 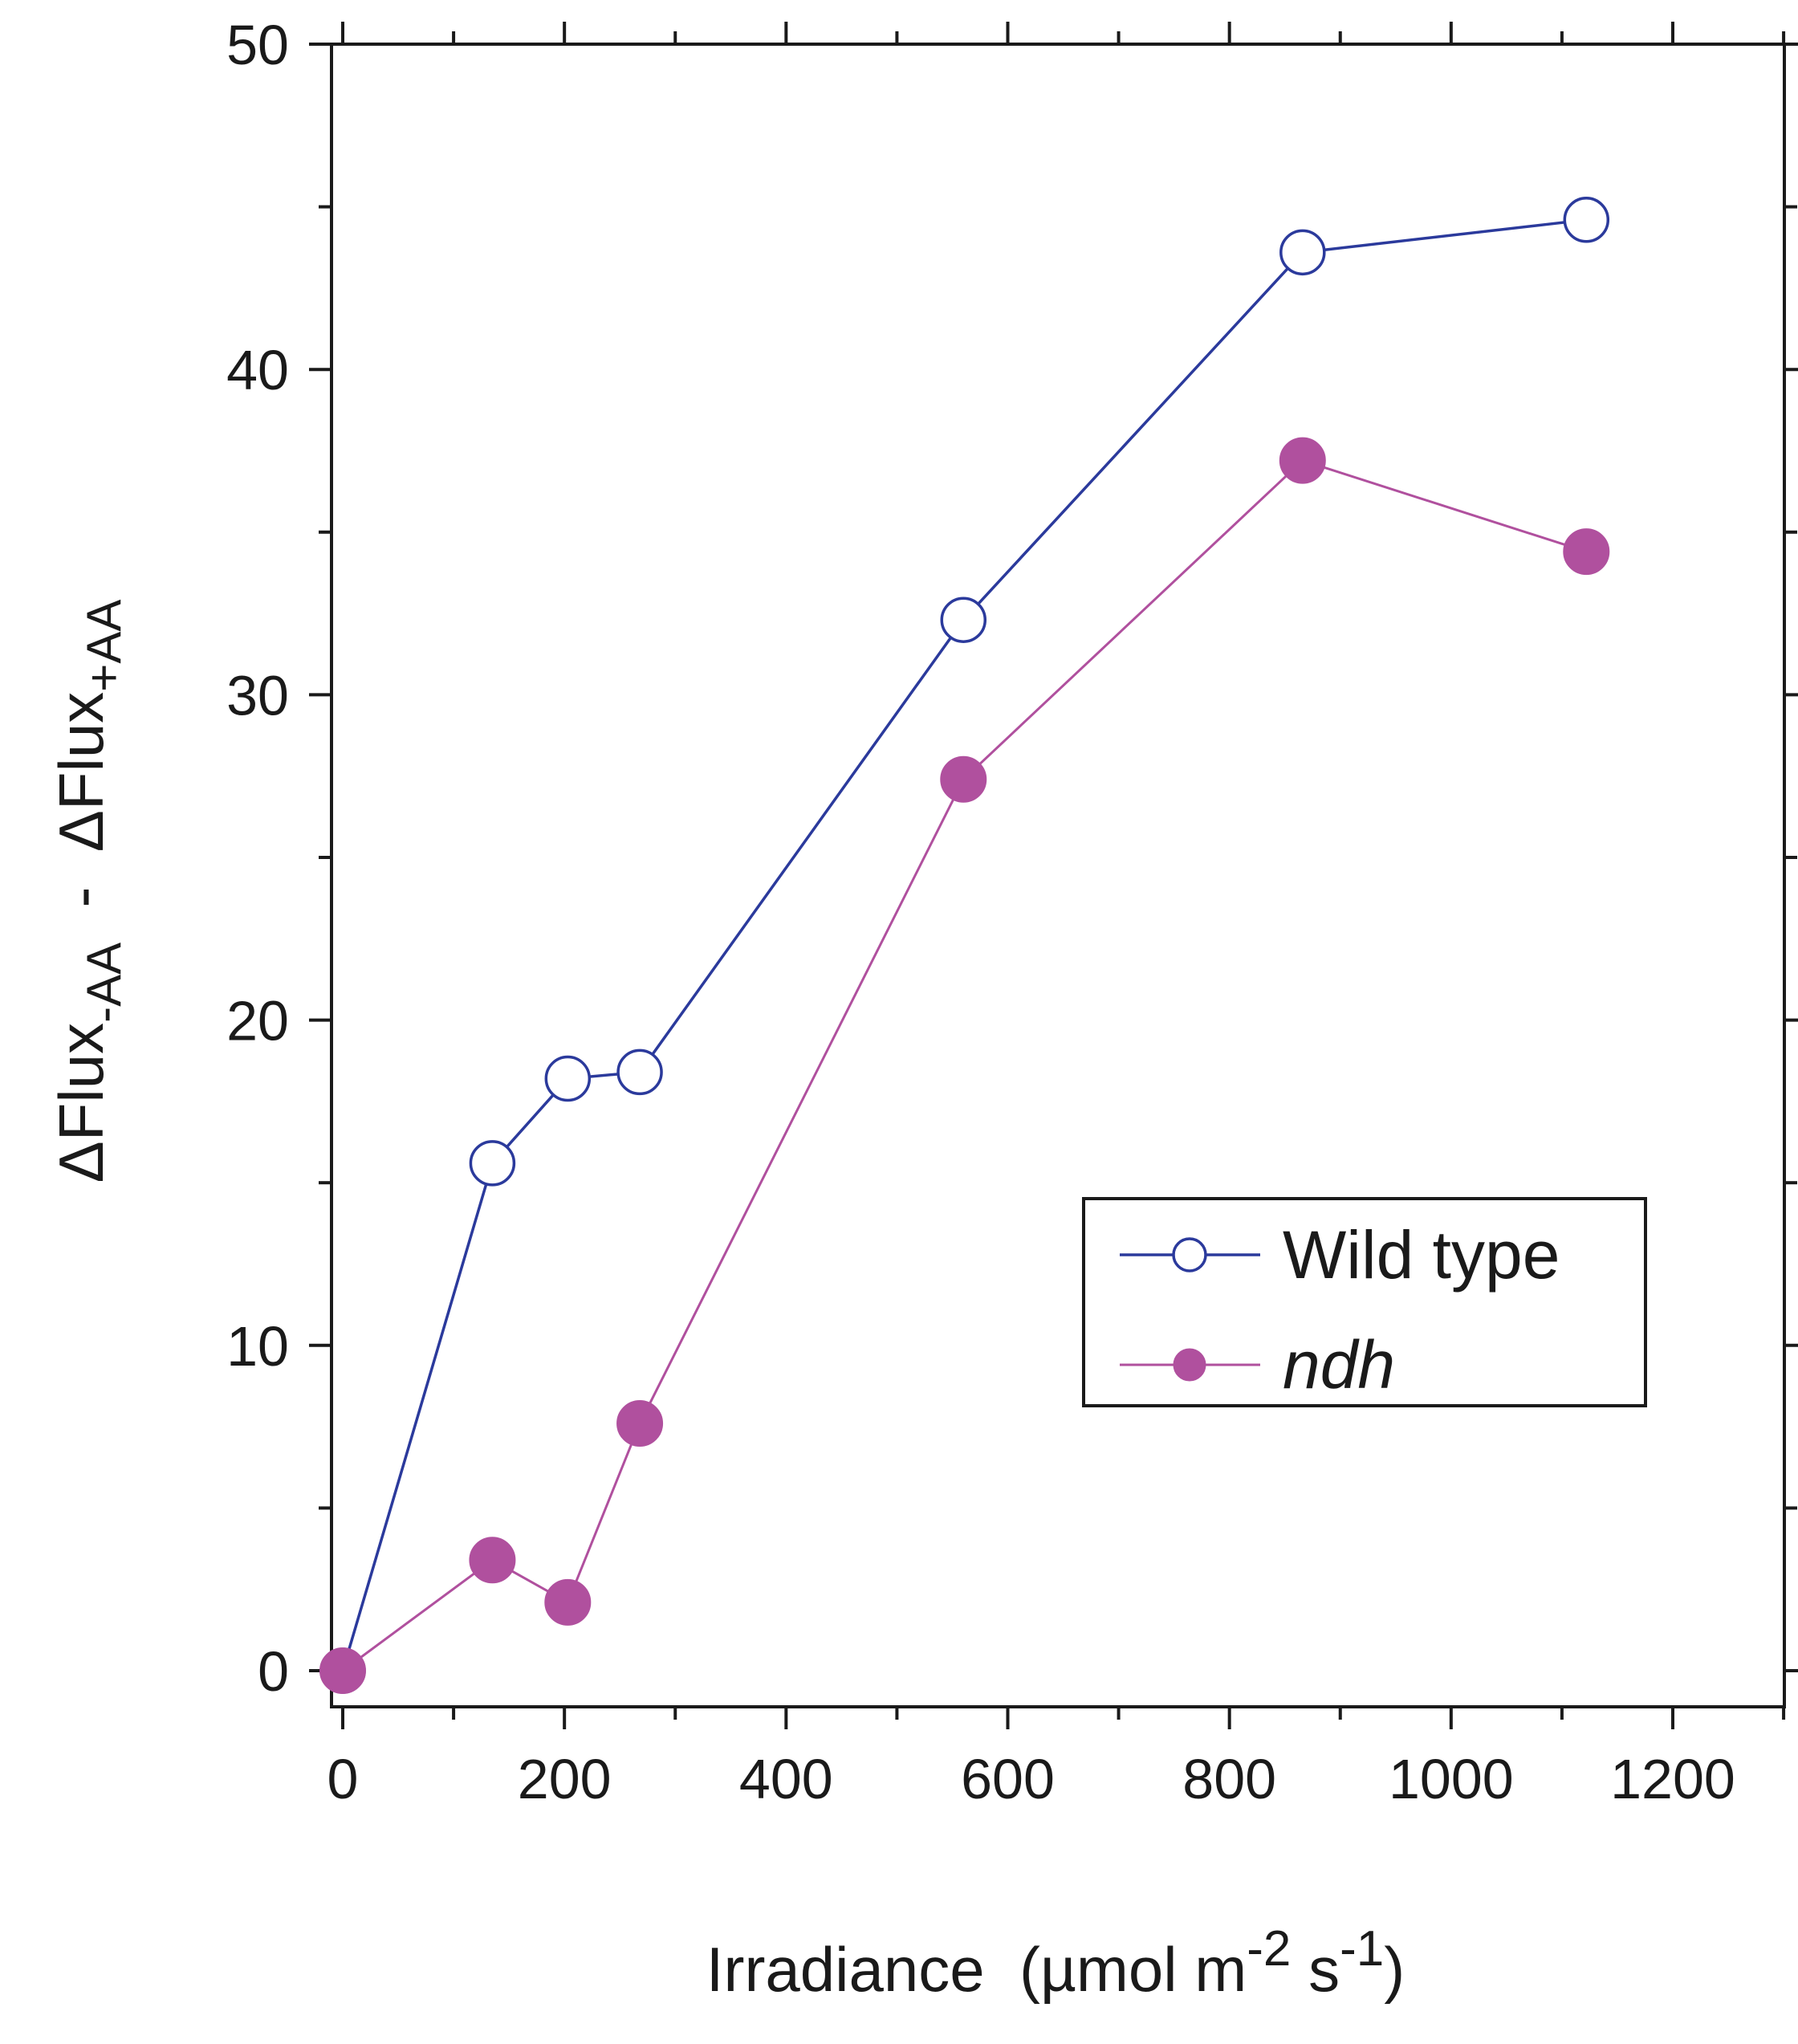 What do you see at coordinates (81, 1103) in the screenshot?
I see `y-title-delta-1: ΔFlux` at bounding box center [81, 1103].